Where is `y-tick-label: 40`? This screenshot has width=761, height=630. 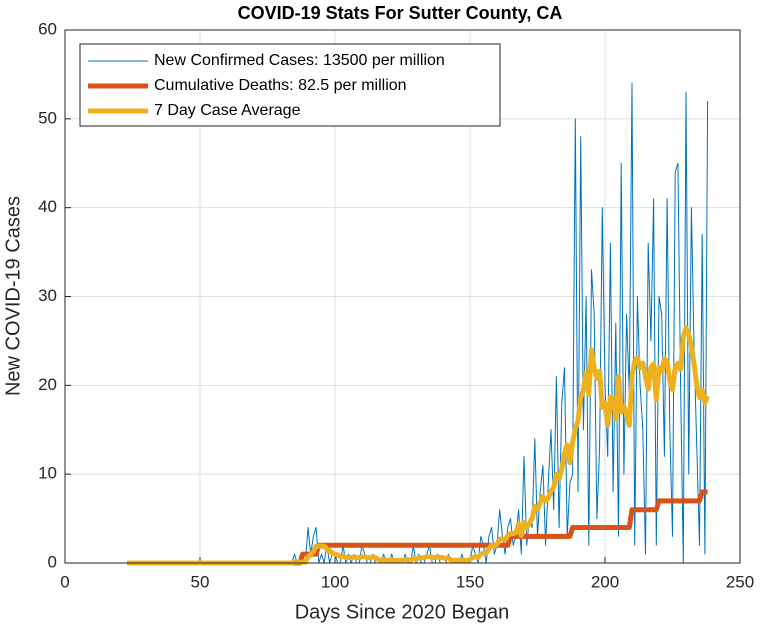 y-tick-label: 40 is located at coordinates (47, 206).